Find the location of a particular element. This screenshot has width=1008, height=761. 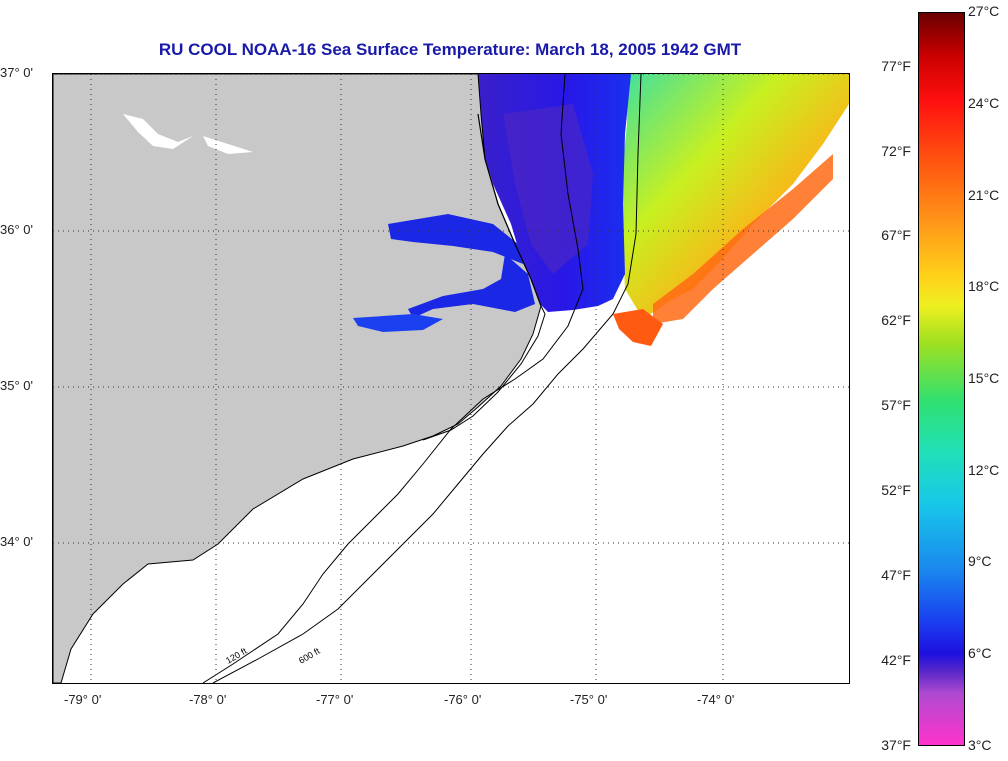

colorbar-c-24: 24°C is located at coordinates (984, 103).